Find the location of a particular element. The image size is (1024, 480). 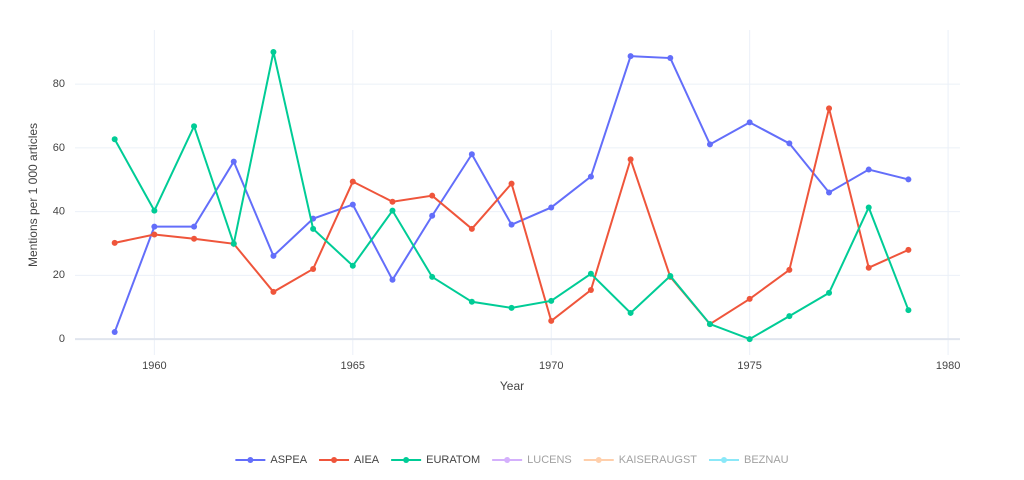

legend-label: EURATOM is located at coordinates (453, 460).